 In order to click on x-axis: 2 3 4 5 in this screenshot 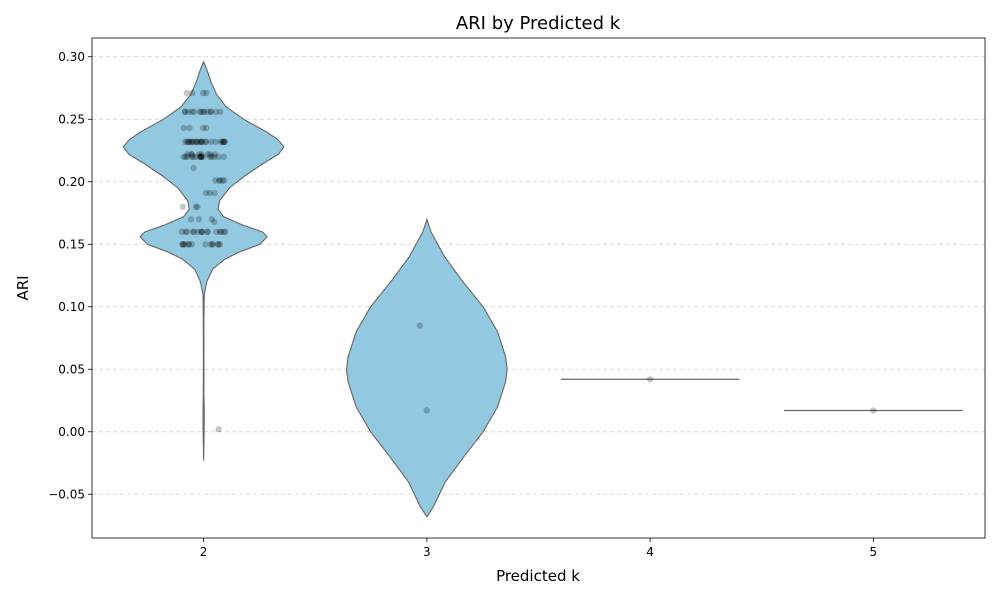, I will do `click(538, 548)`.